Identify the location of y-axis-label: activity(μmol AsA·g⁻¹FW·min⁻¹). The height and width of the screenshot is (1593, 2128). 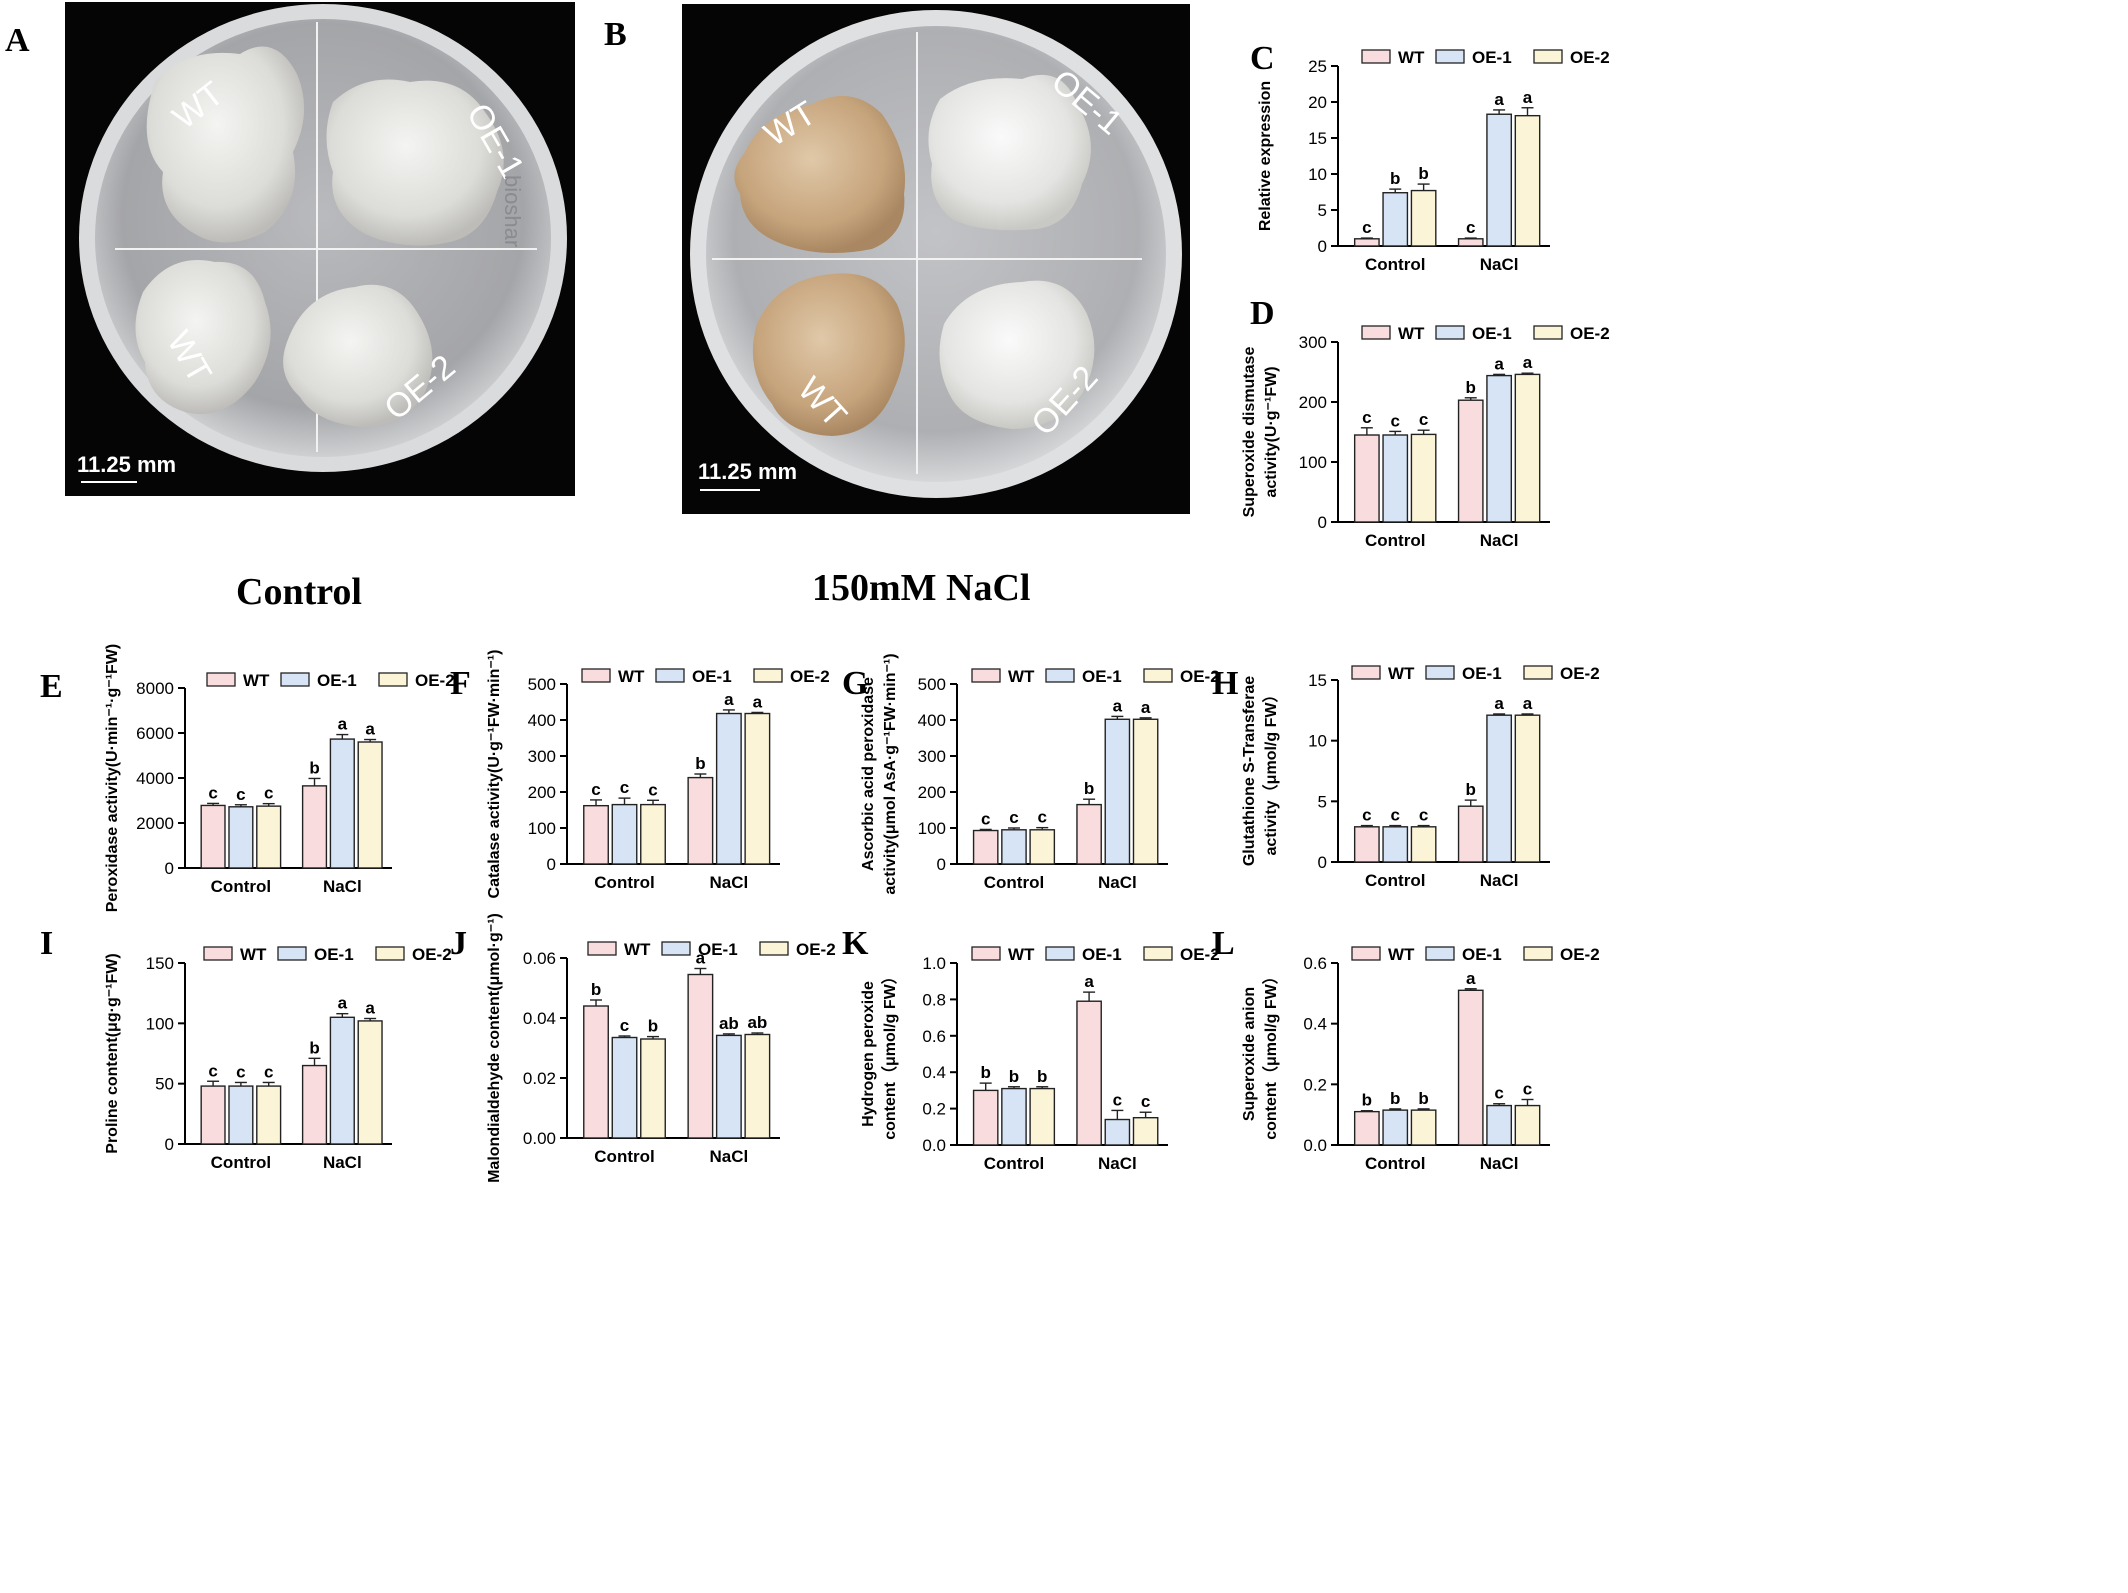
(890, 773).